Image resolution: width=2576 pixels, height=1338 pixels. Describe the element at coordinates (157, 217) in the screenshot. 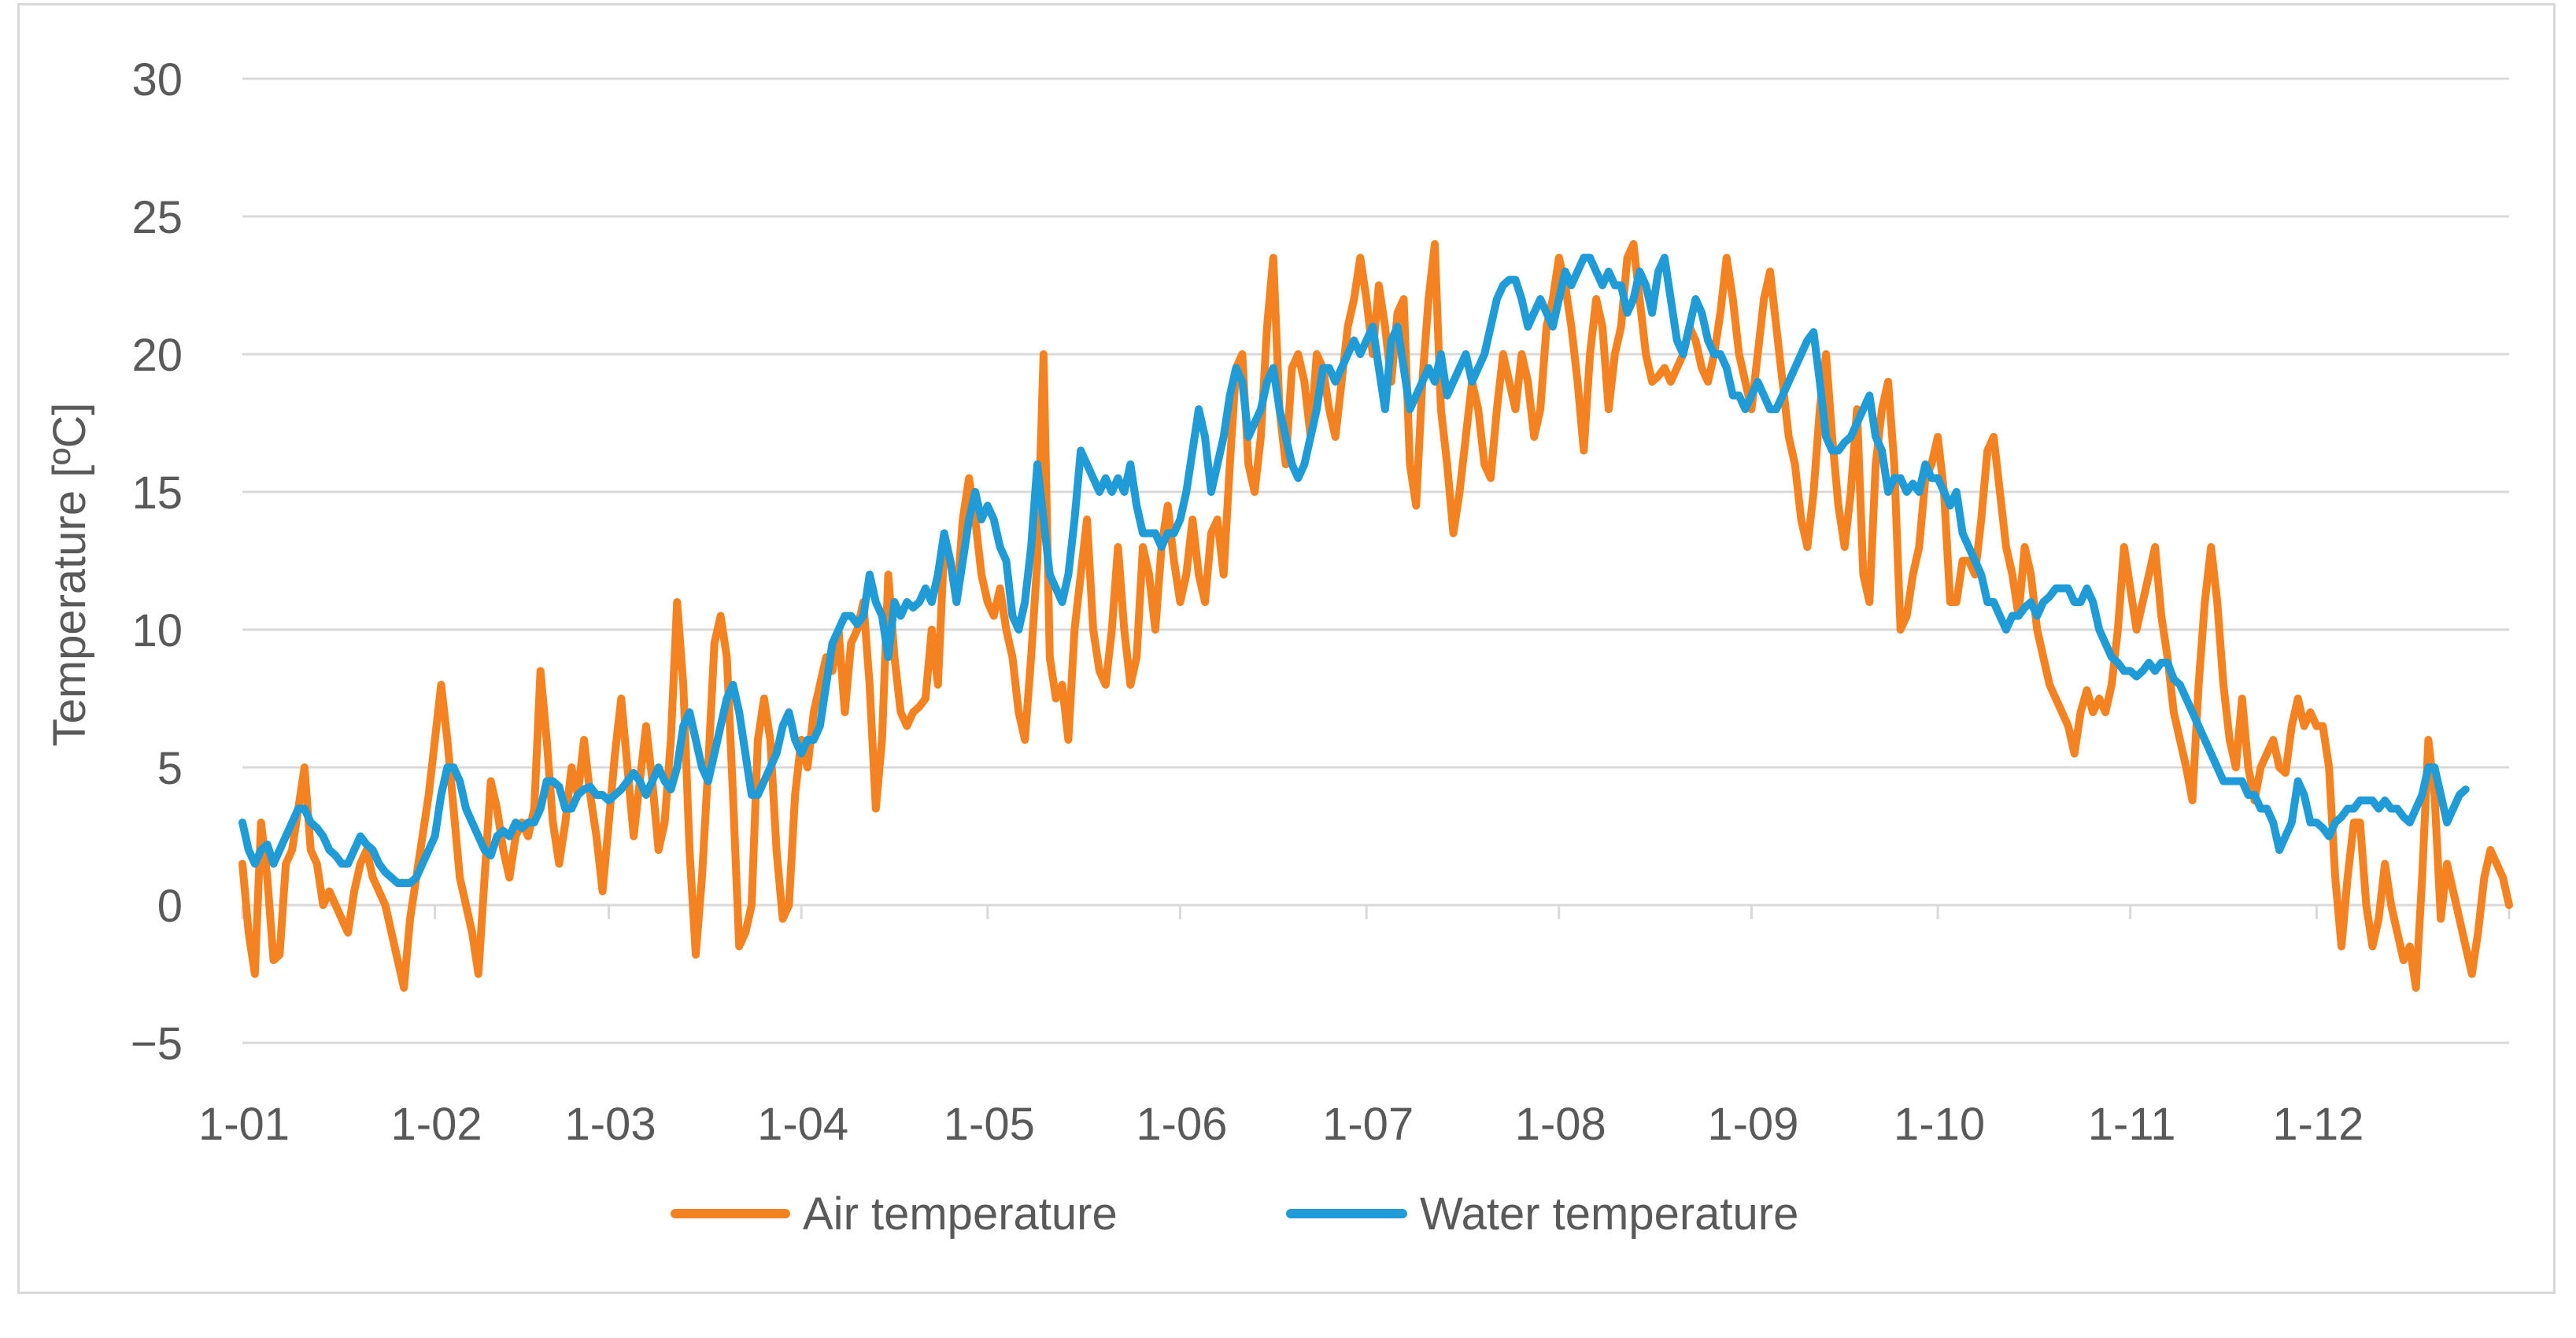

I see `y-tick-label: 25` at that location.